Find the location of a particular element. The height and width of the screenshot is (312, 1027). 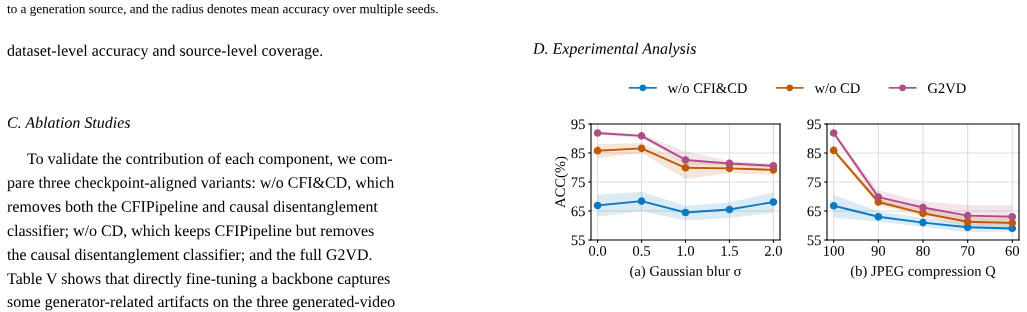

text: To validate the contribution of each component, we com- is located at coordinates (210, 160).